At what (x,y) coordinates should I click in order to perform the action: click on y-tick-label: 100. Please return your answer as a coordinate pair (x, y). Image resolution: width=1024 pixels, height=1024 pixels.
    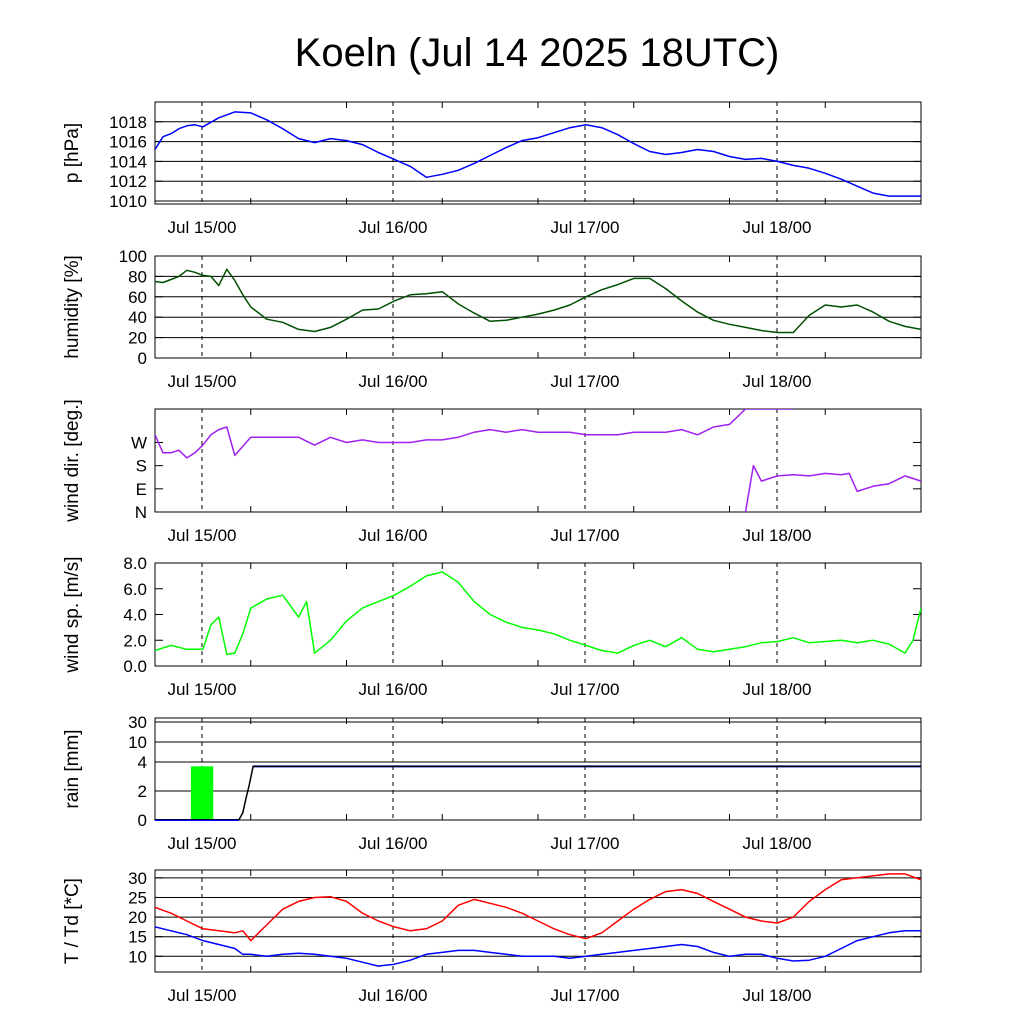
    Looking at the image, I should click on (133, 256).